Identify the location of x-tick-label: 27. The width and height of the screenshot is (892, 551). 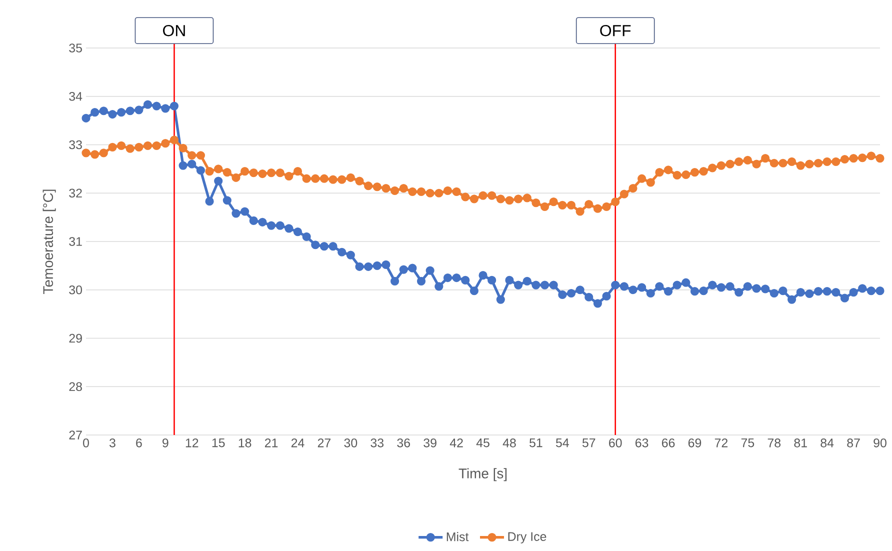
(324, 443).